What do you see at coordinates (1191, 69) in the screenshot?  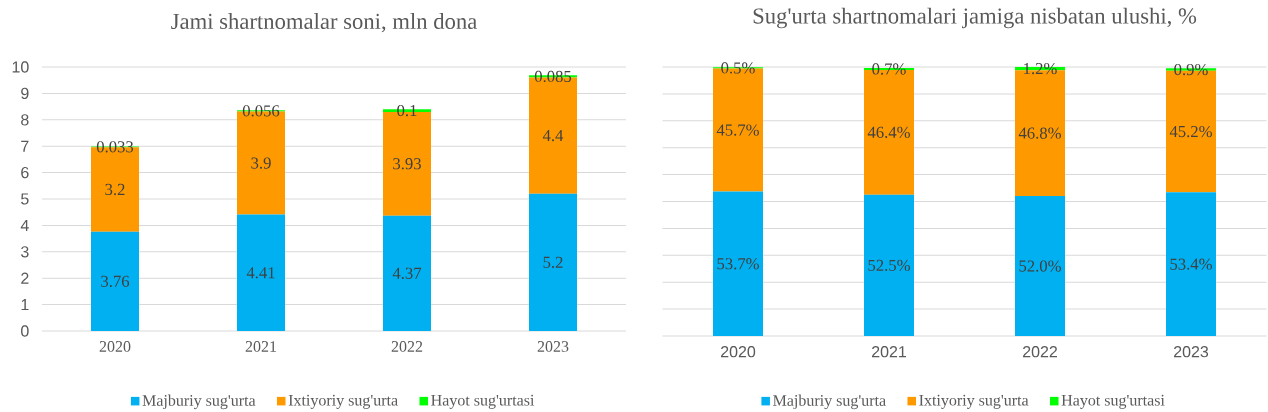 I see `data-label: 0.9%` at bounding box center [1191, 69].